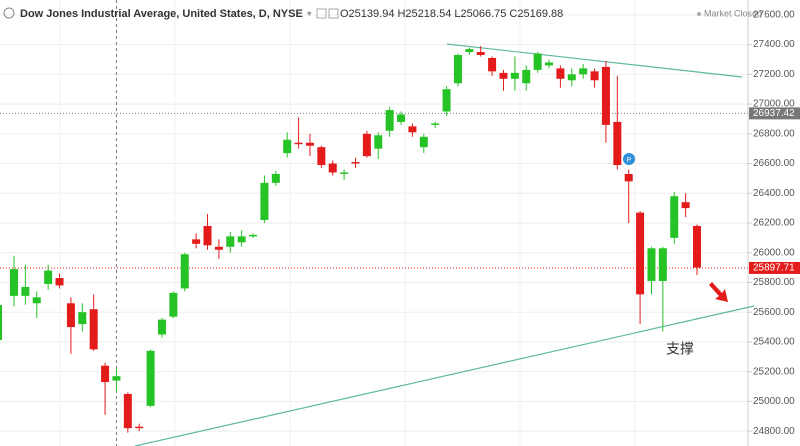  I want to click on settings-icon, so click(333, 13).